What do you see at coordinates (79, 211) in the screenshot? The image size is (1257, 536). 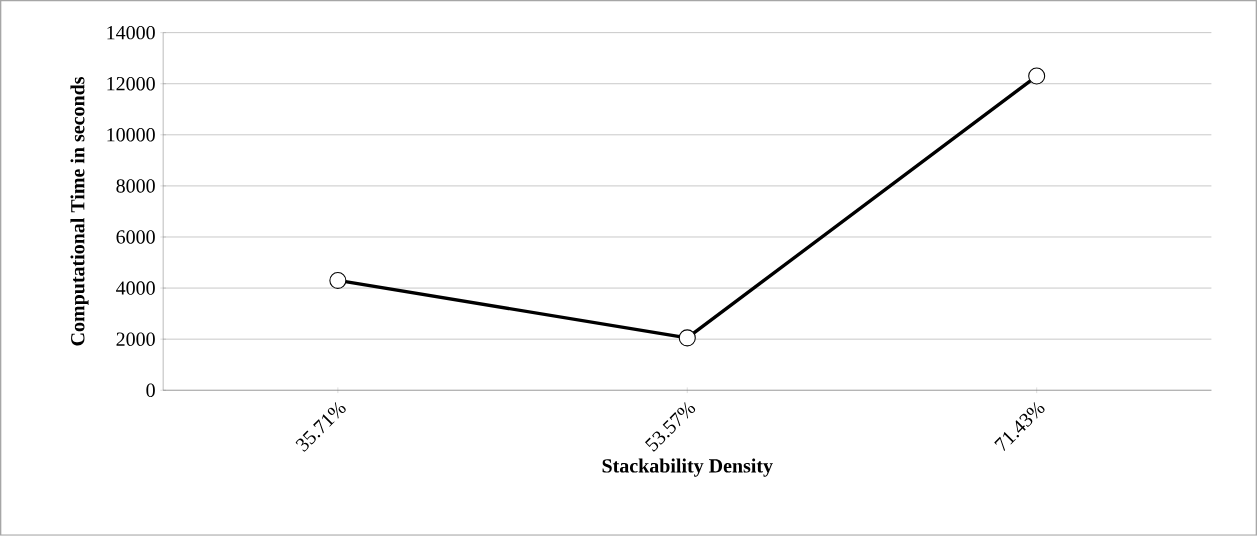 I see `y-axis-title: Computational Time in seconds` at bounding box center [79, 211].